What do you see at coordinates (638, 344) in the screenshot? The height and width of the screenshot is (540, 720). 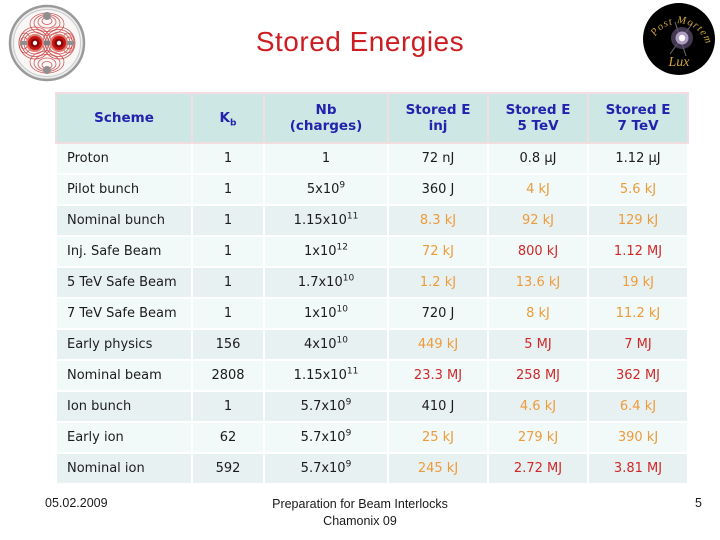 I see `cell-stored-e-7tev: 7 MJ` at bounding box center [638, 344].